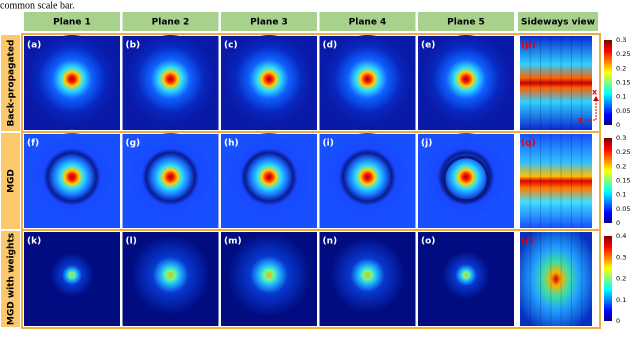 The height and width of the screenshot is (338, 640). Describe the element at coordinates (580, 120) in the screenshot. I see `axis-label-z: z` at that location.